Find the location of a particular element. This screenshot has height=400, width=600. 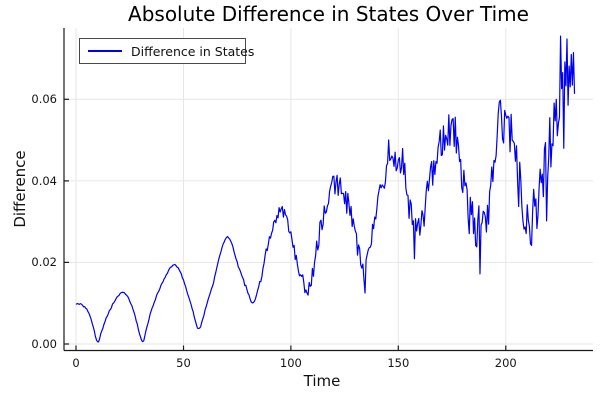

x-tick-label: 50 is located at coordinates (183, 363).